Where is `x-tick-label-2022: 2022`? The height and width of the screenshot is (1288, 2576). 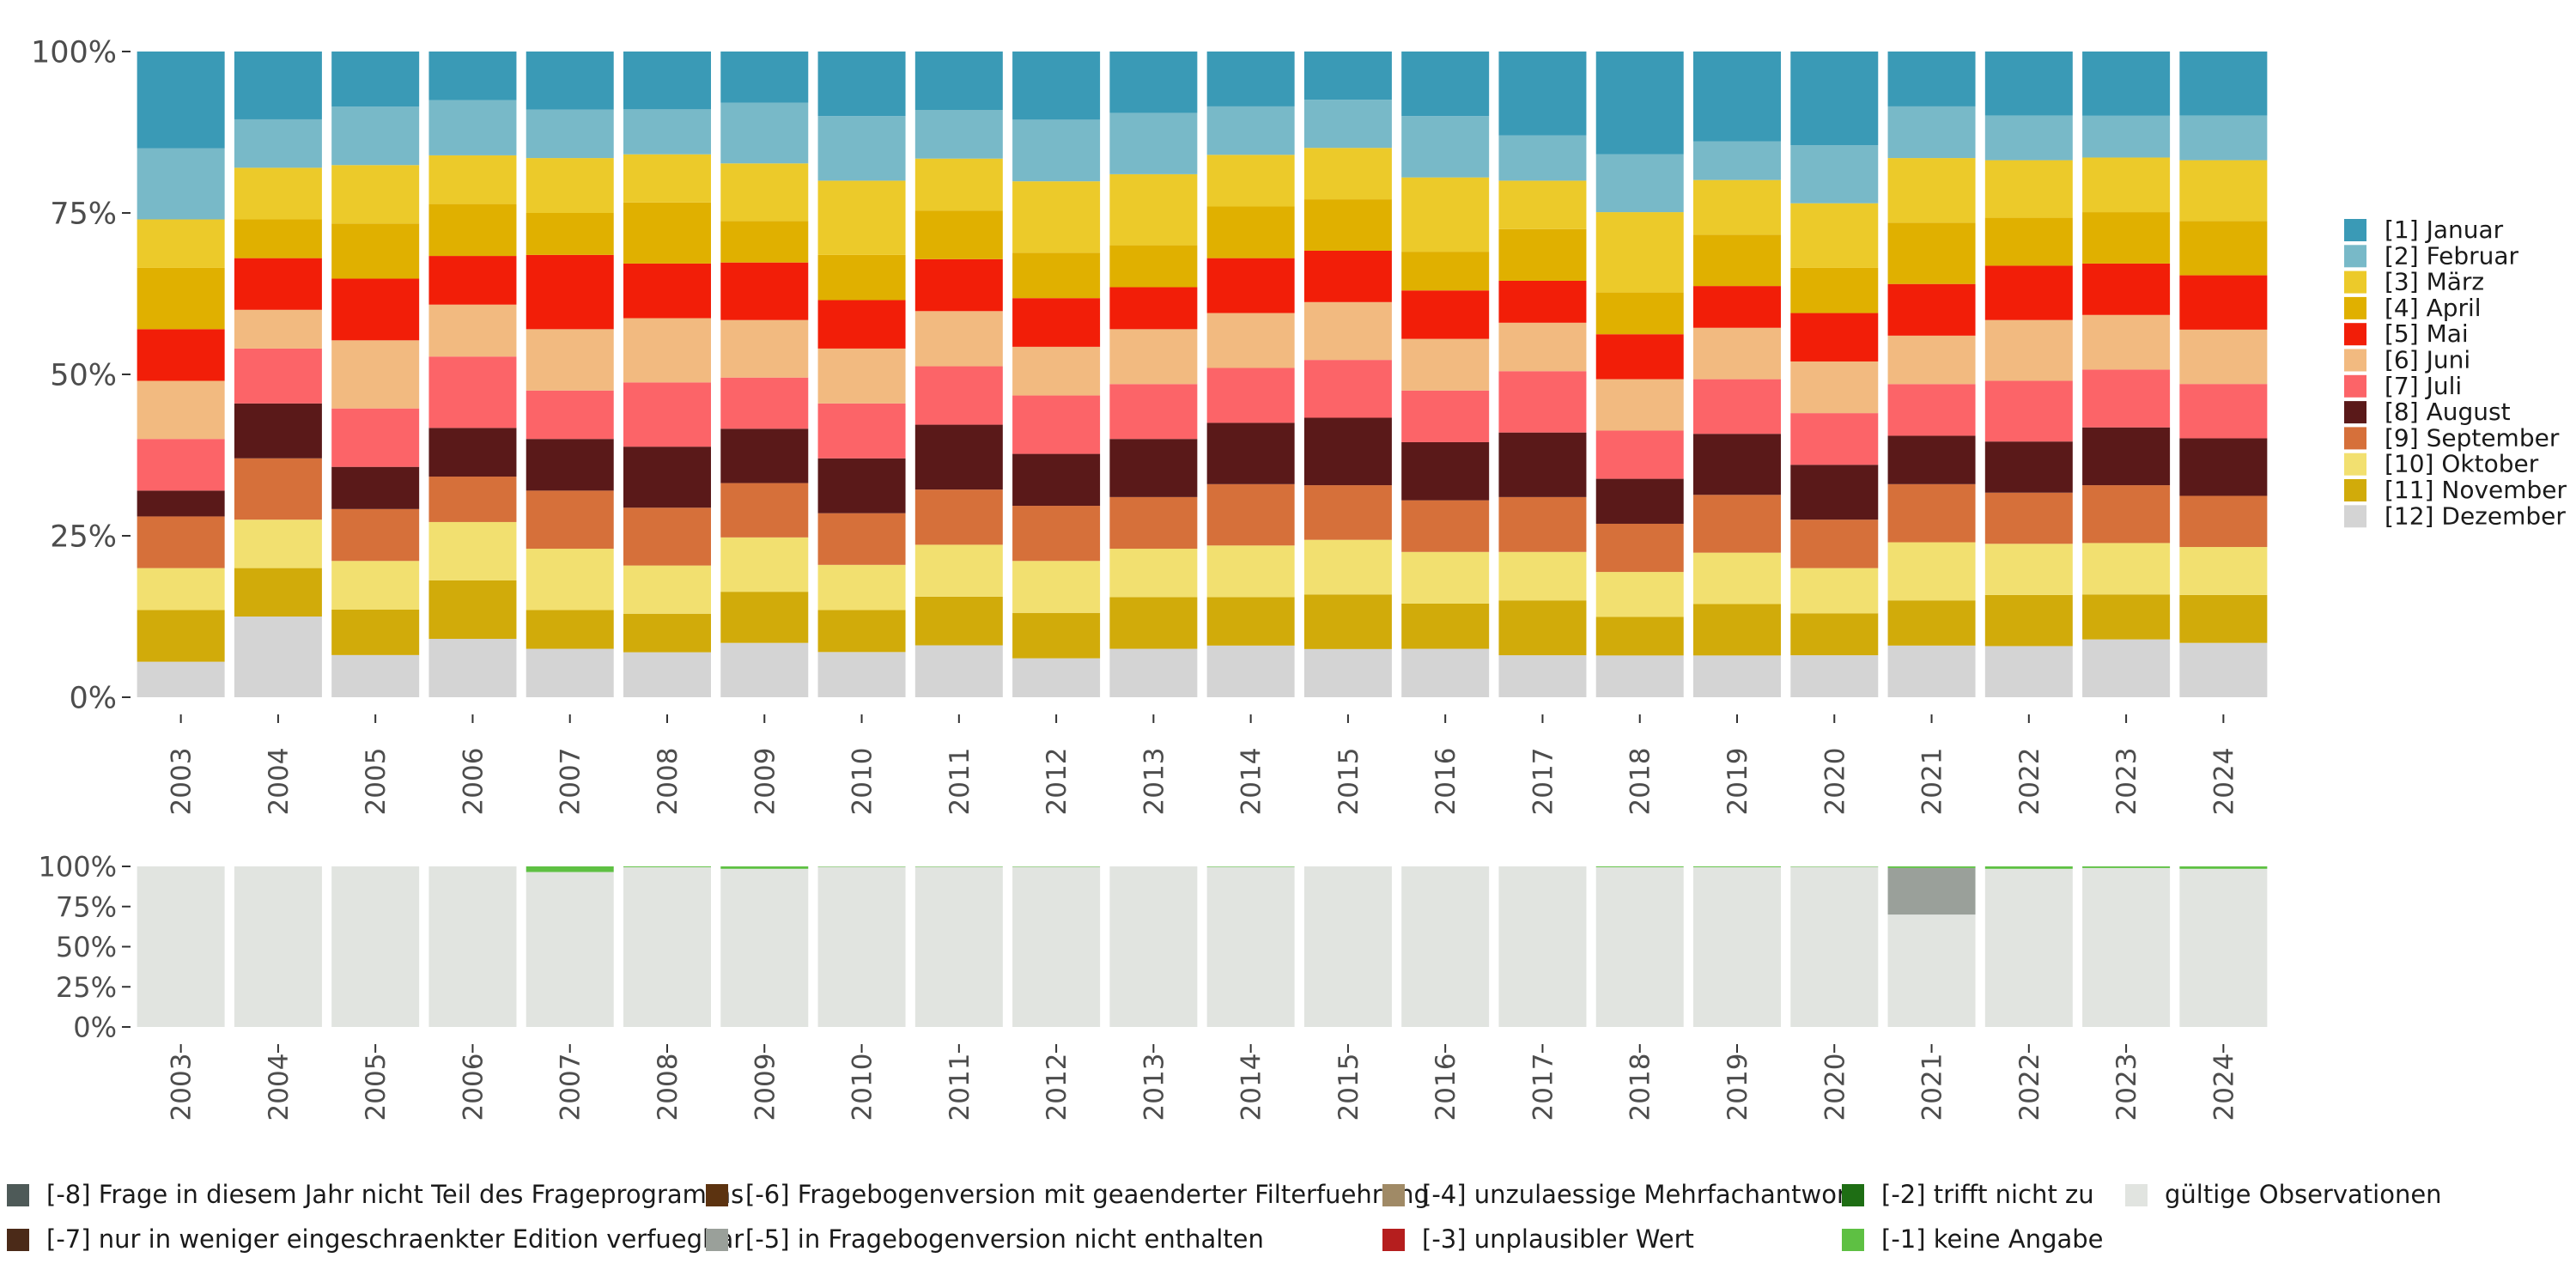 x-tick-label-2022: 2022 is located at coordinates (2029, 1087).